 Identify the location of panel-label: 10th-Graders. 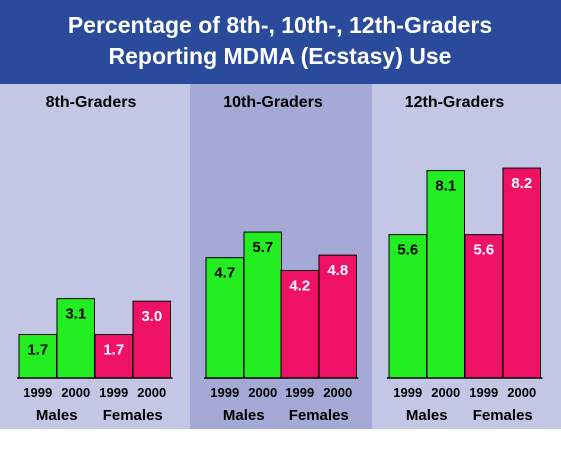
(273, 102).